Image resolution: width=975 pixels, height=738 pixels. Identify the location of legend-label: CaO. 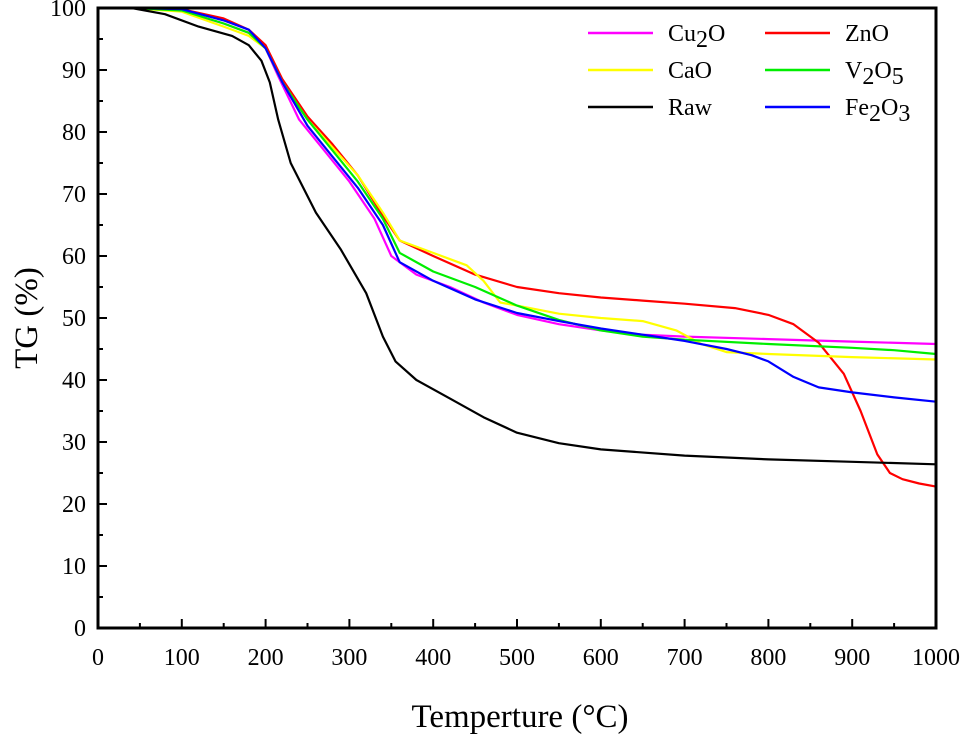
(690, 71).